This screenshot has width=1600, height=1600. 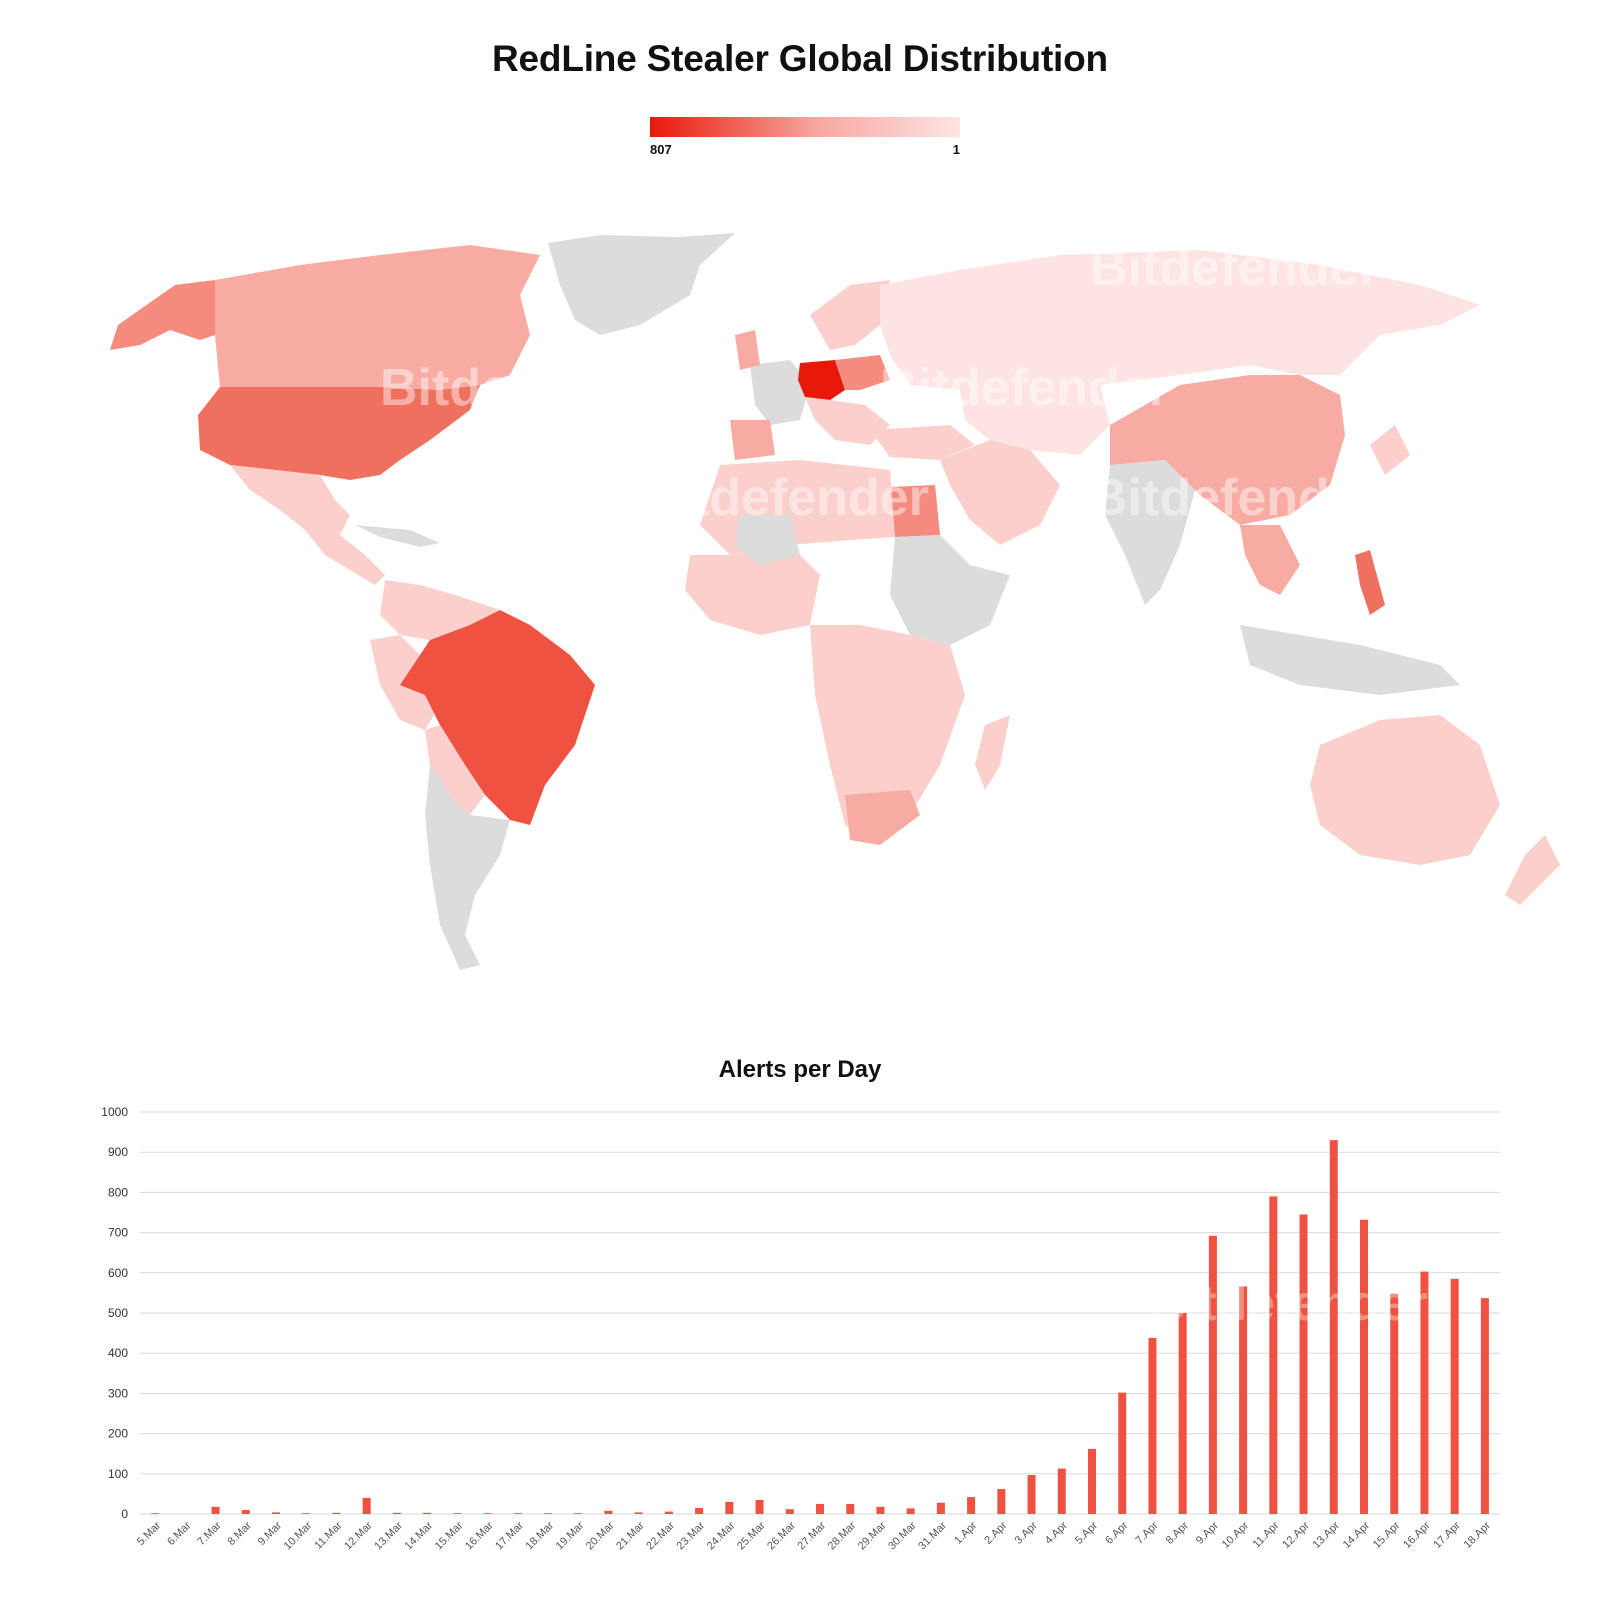 I want to click on color-scale-legend: 807 1, so click(x=805, y=140).